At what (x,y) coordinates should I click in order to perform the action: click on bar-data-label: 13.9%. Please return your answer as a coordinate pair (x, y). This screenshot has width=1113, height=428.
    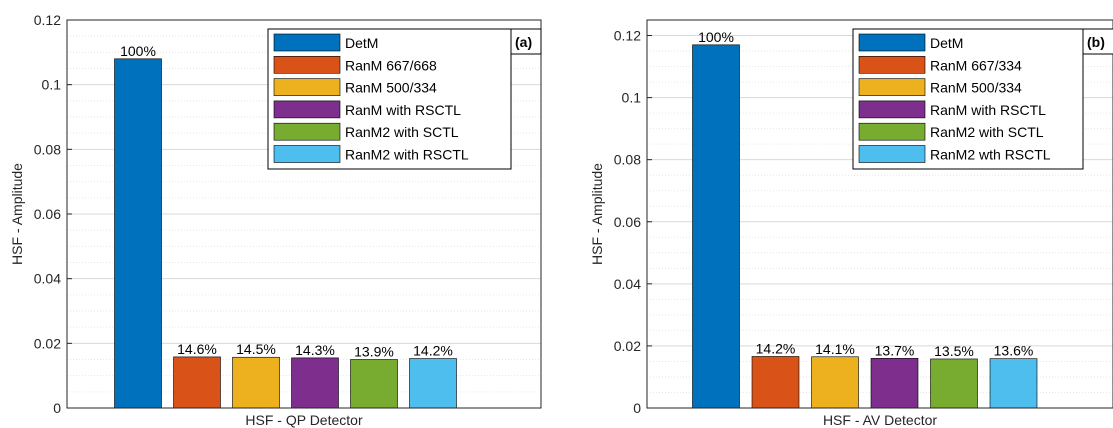
    Looking at the image, I should click on (374, 352).